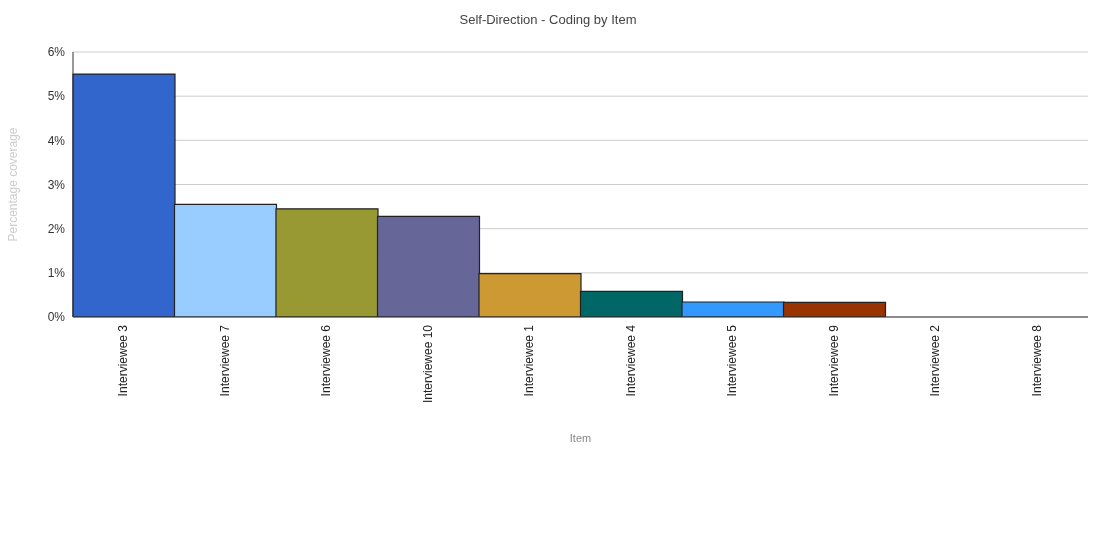 The width and height of the screenshot is (1096, 533). Describe the element at coordinates (56, 317) in the screenshot. I see `y-tick-label: 0%` at that location.